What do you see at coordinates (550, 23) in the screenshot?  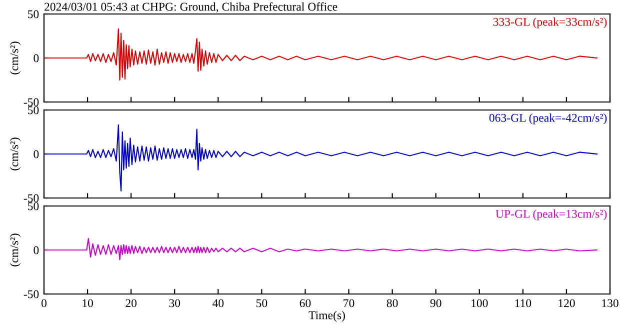 I see `text: 333-GL (peak=33cm/s²)` at bounding box center [550, 23].